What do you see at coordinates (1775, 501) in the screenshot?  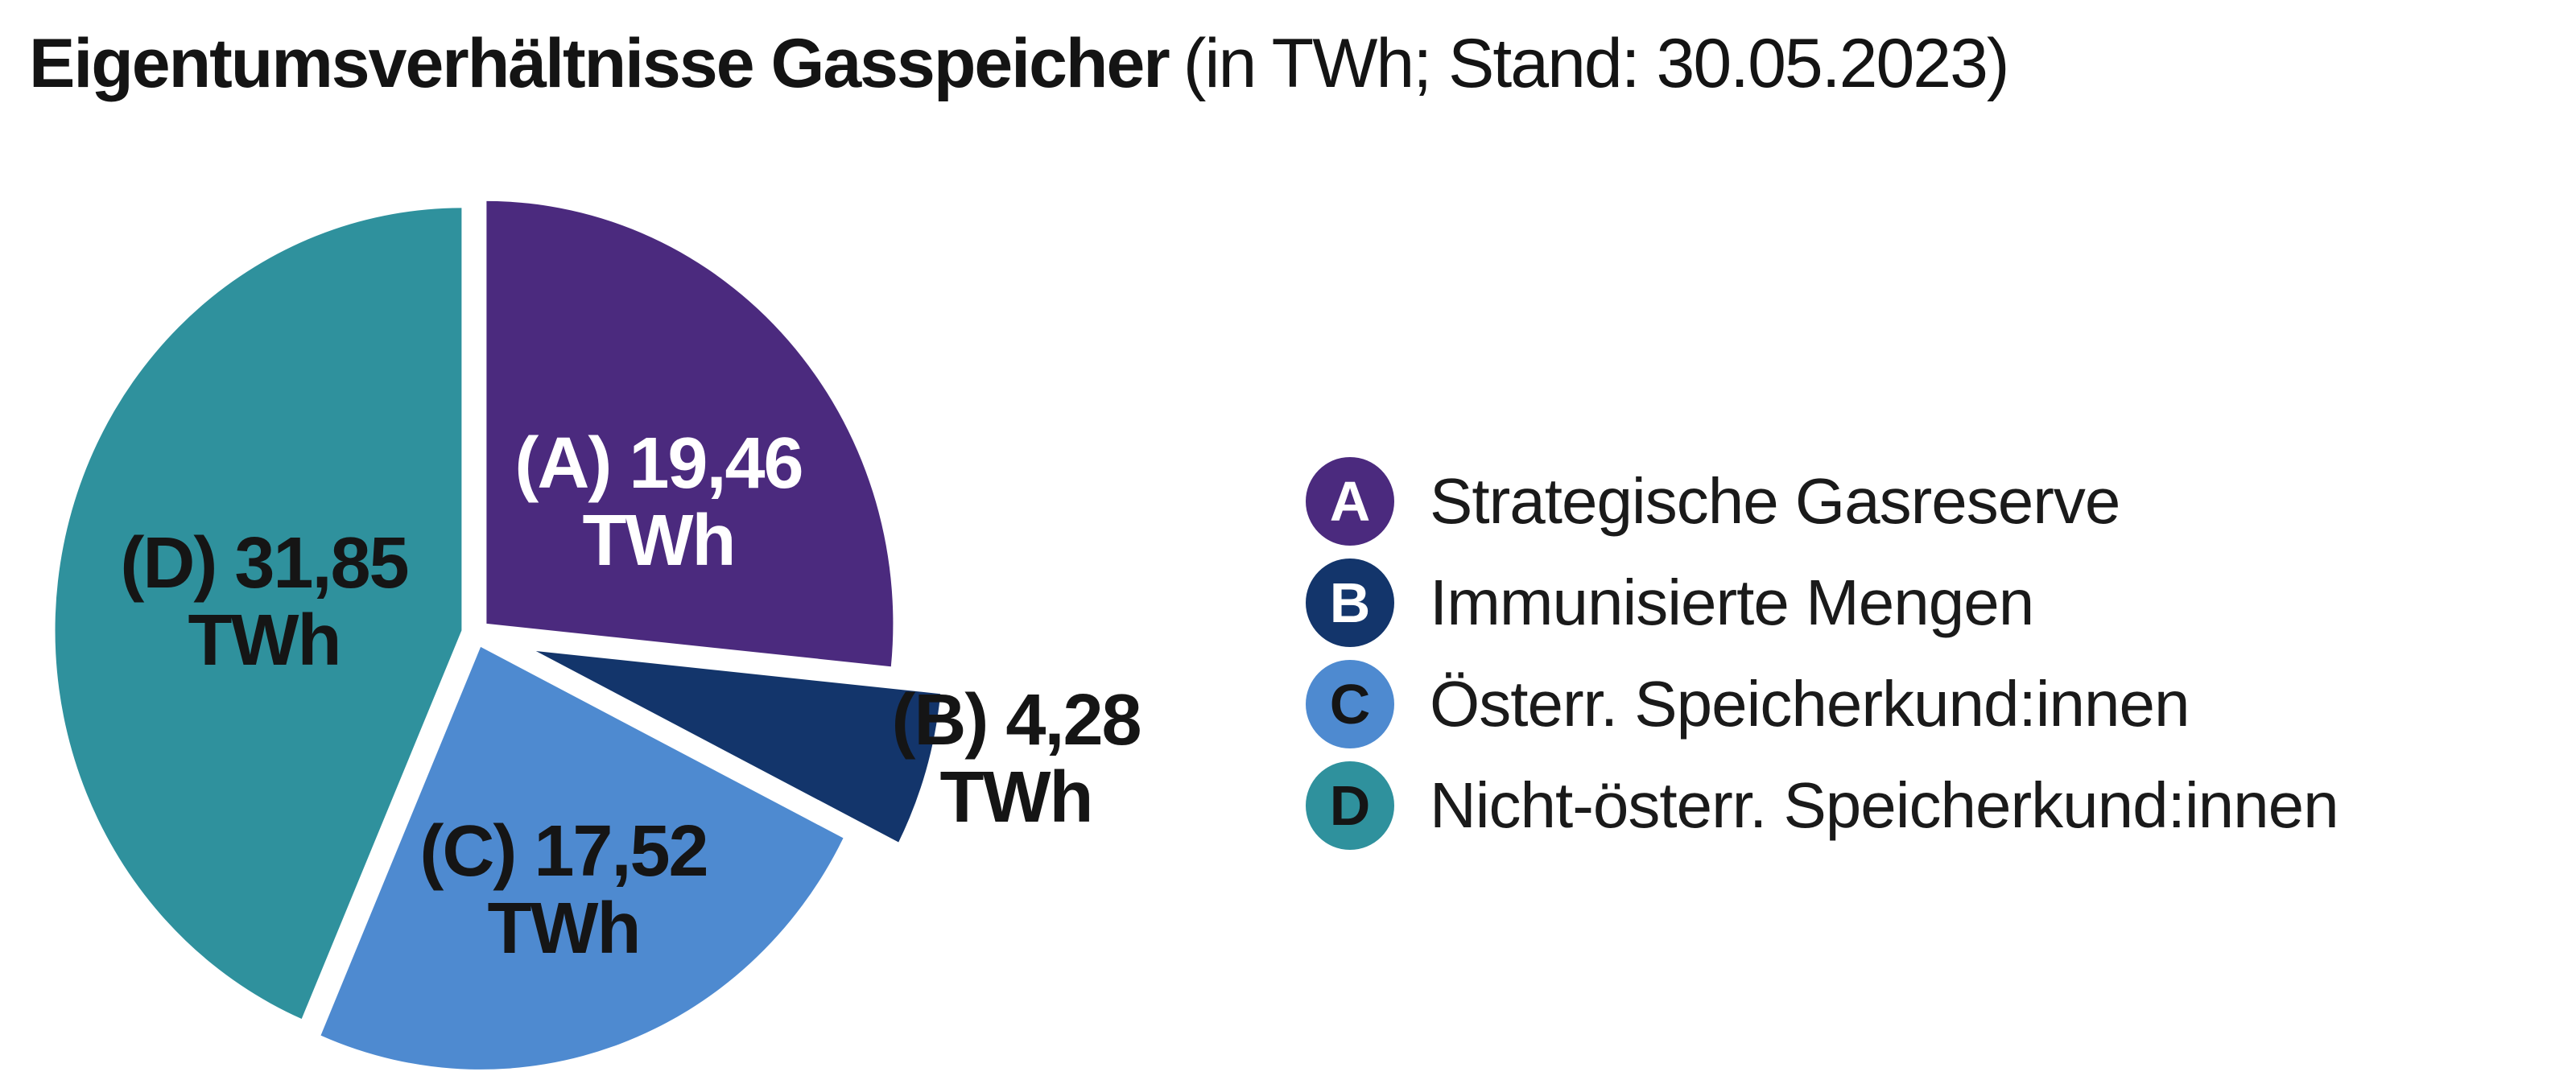 I see `legend-label-a: Strategische Gasreserve` at bounding box center [1775, 501].